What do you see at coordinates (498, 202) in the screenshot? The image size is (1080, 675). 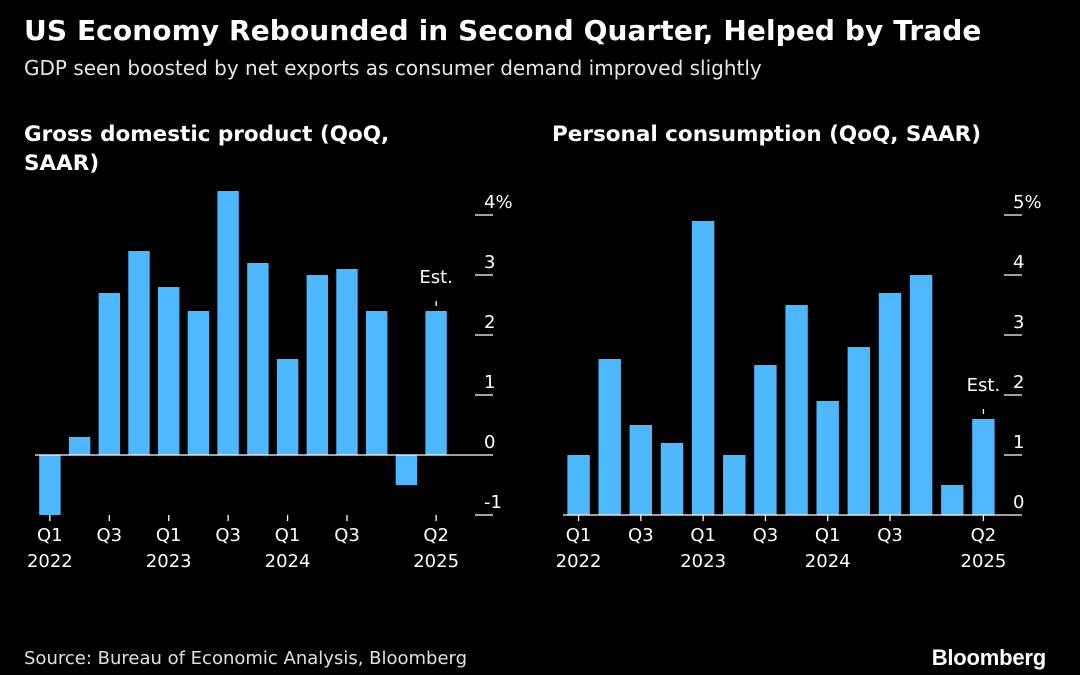 I see `y-tick-label: 4%` at bounding box center [498, 202].